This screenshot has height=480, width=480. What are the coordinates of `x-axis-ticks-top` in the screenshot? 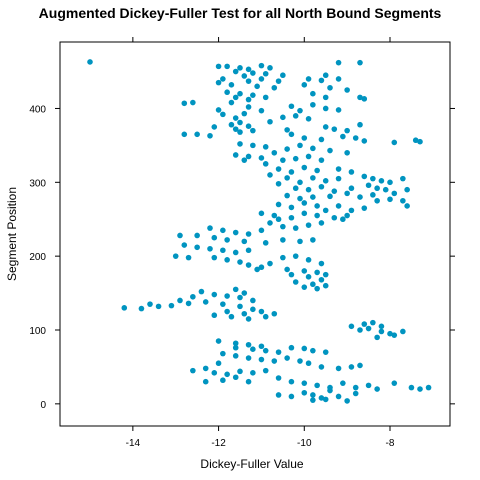 It's located at (261, 39).